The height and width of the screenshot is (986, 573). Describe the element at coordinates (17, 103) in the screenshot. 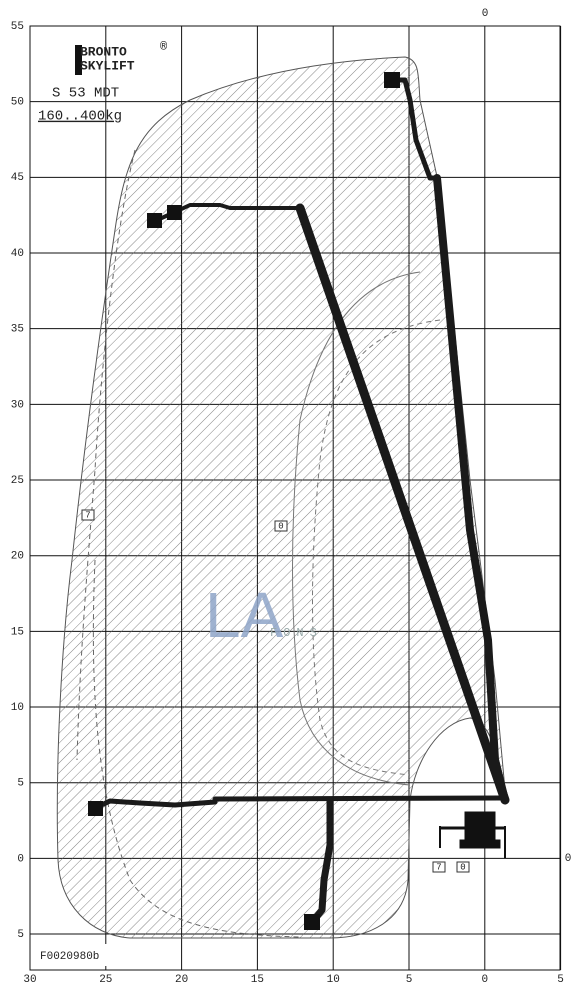

I see `y-axis-label: 50` at that location.